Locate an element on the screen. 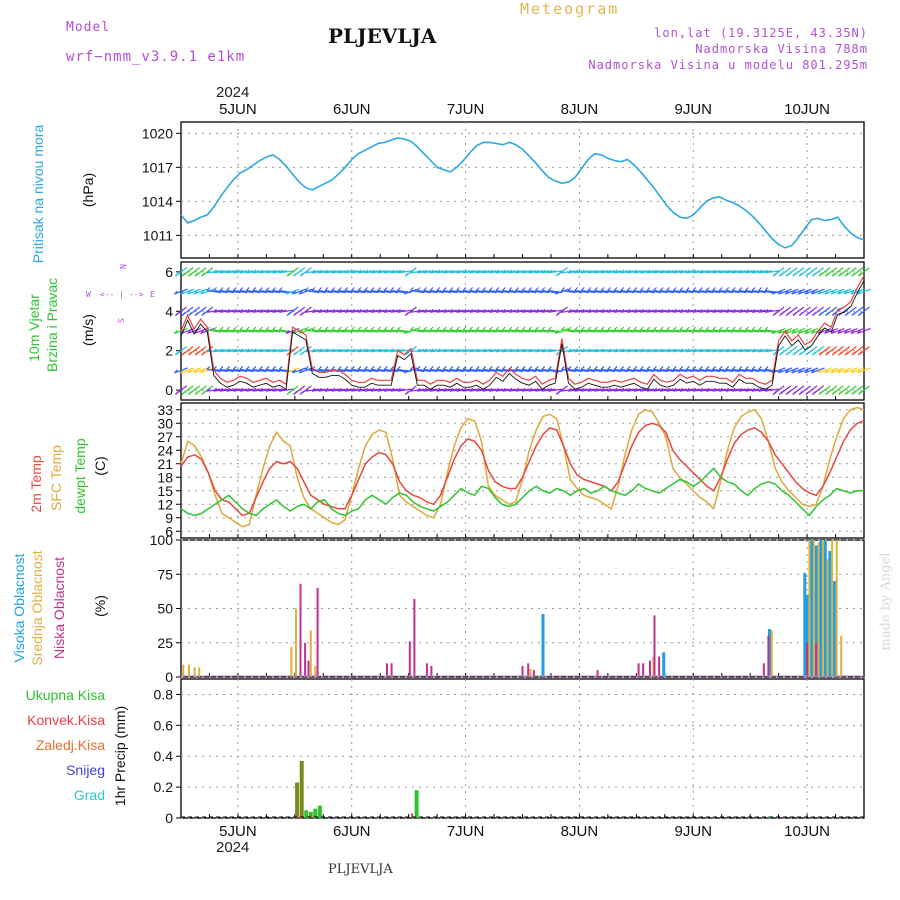 The image size is (900, 900). temp-tick-label: 6 is located at coordinates (169, 531).